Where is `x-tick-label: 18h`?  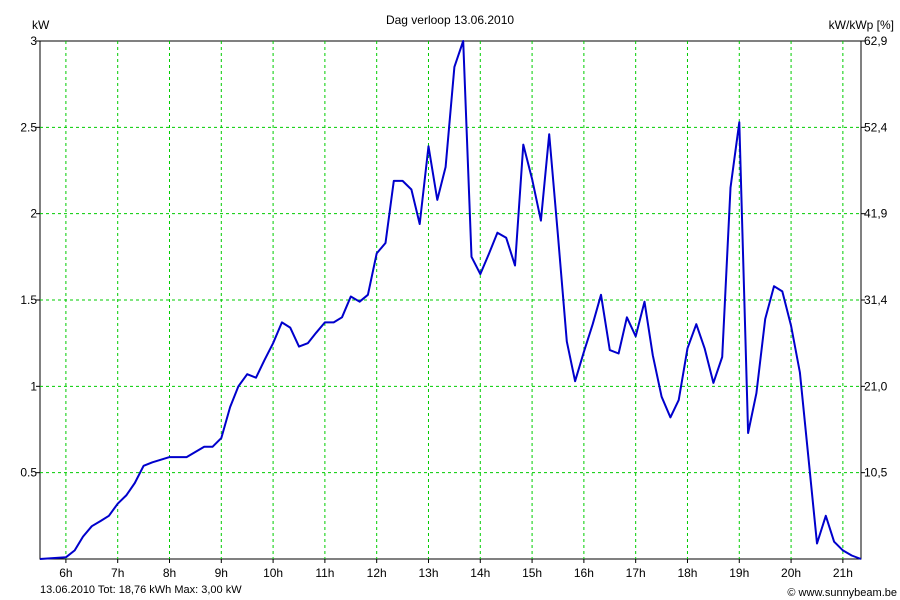
x-tick-label: 18h is located at coordinates (687, 573).